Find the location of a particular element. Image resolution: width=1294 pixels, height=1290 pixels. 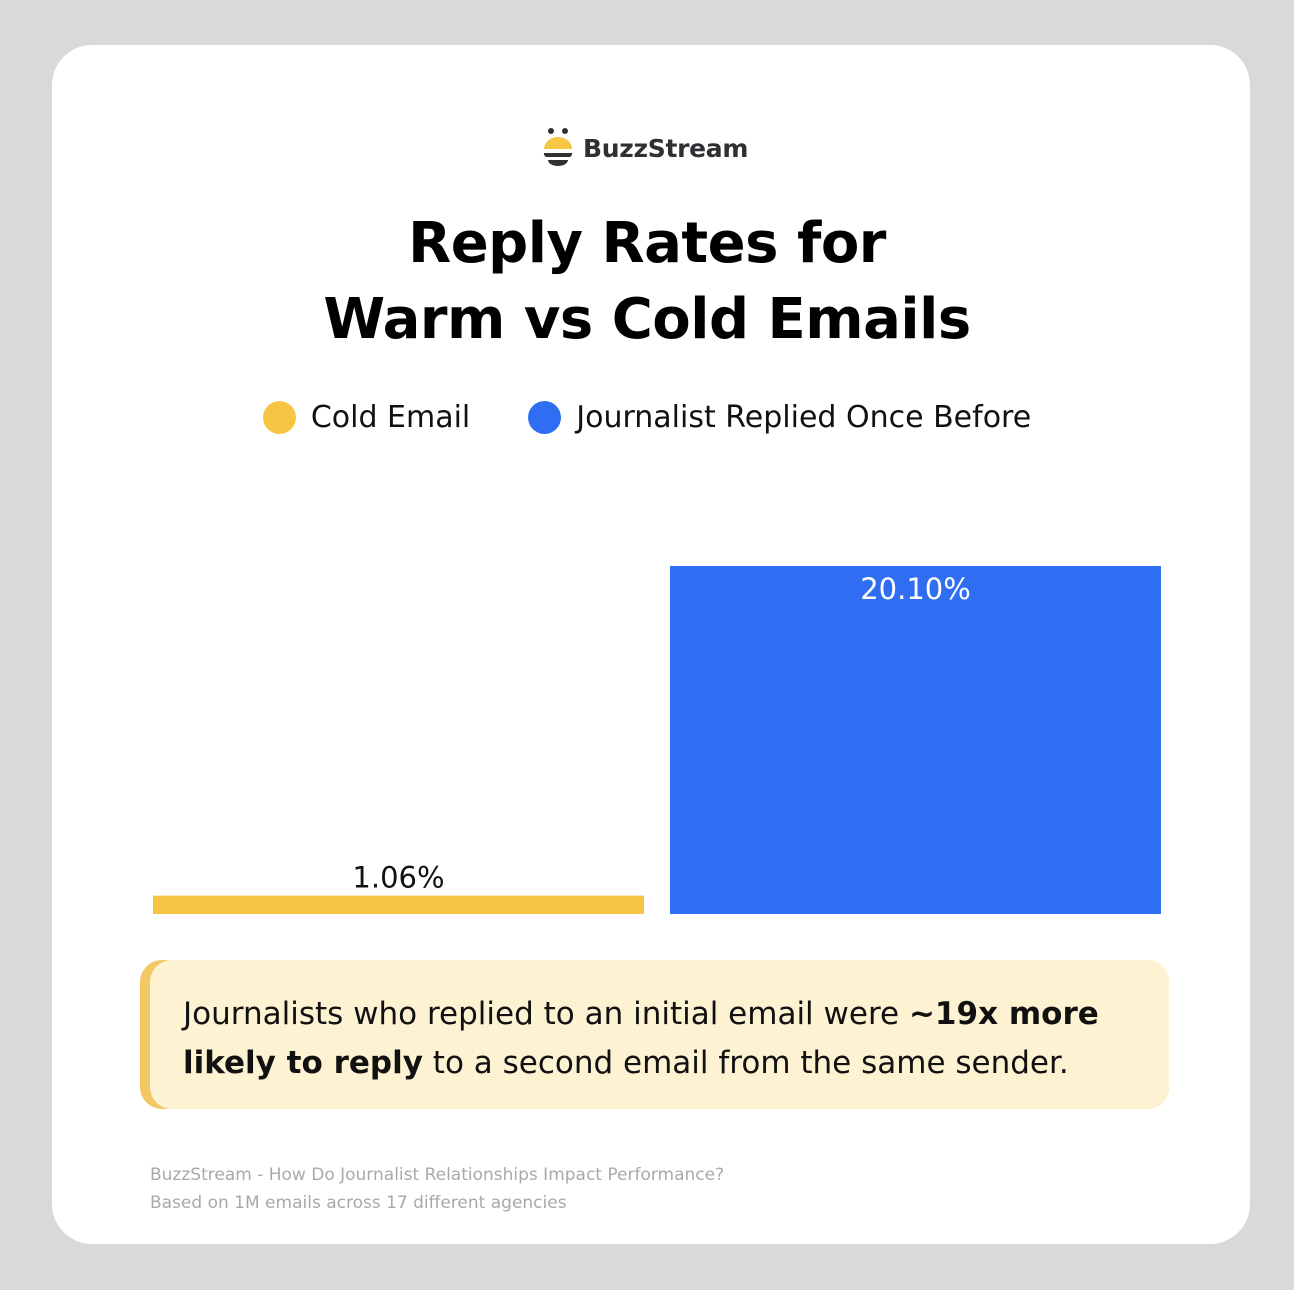

buzzstream-logo: BuzzStream is located at coordinates (645, 148).